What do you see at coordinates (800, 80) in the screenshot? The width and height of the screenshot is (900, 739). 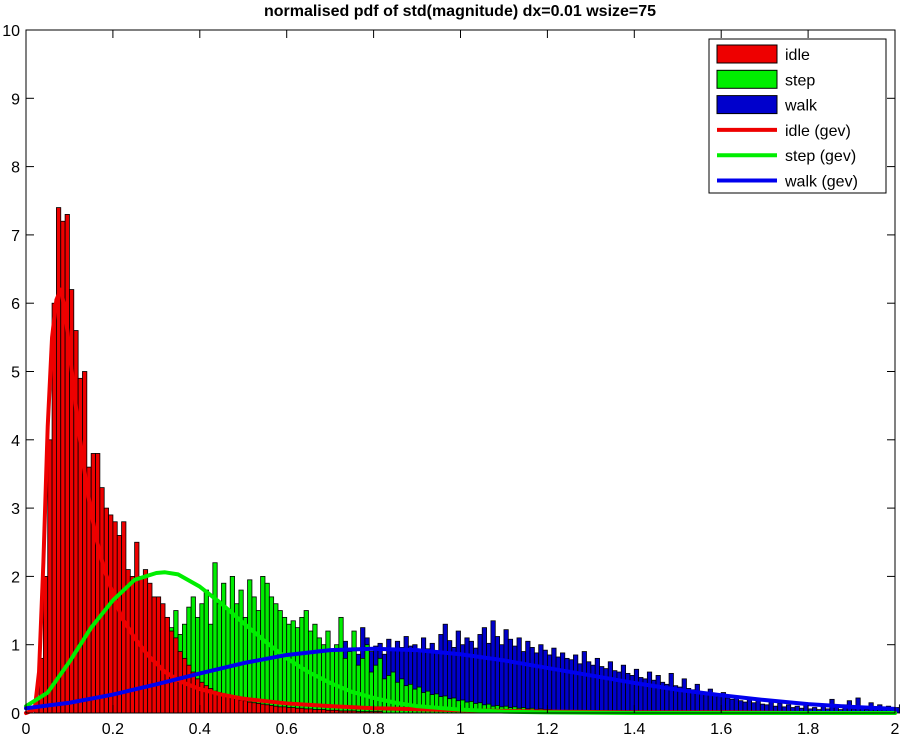 I see `legend-label: step` at bounding box center [800, 80].